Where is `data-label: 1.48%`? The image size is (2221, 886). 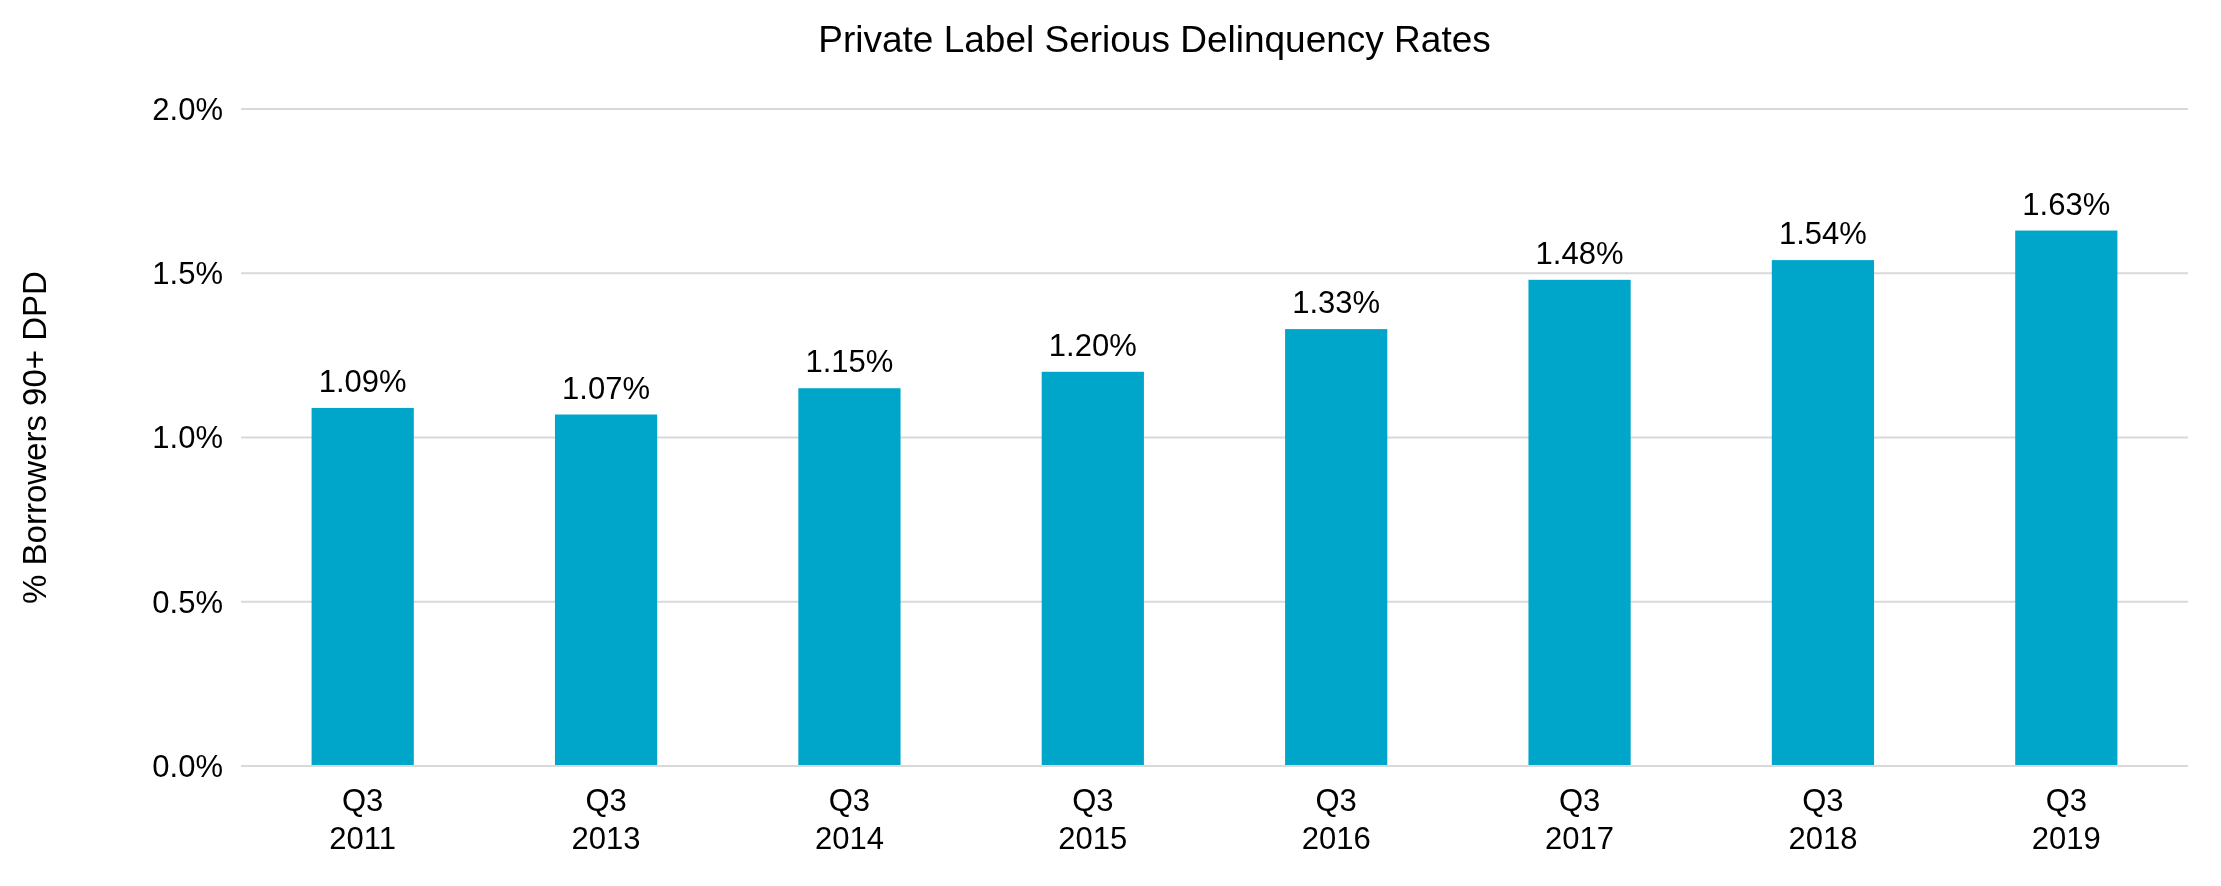 data-label: 1.48% is located at coordinates (1579, 253).